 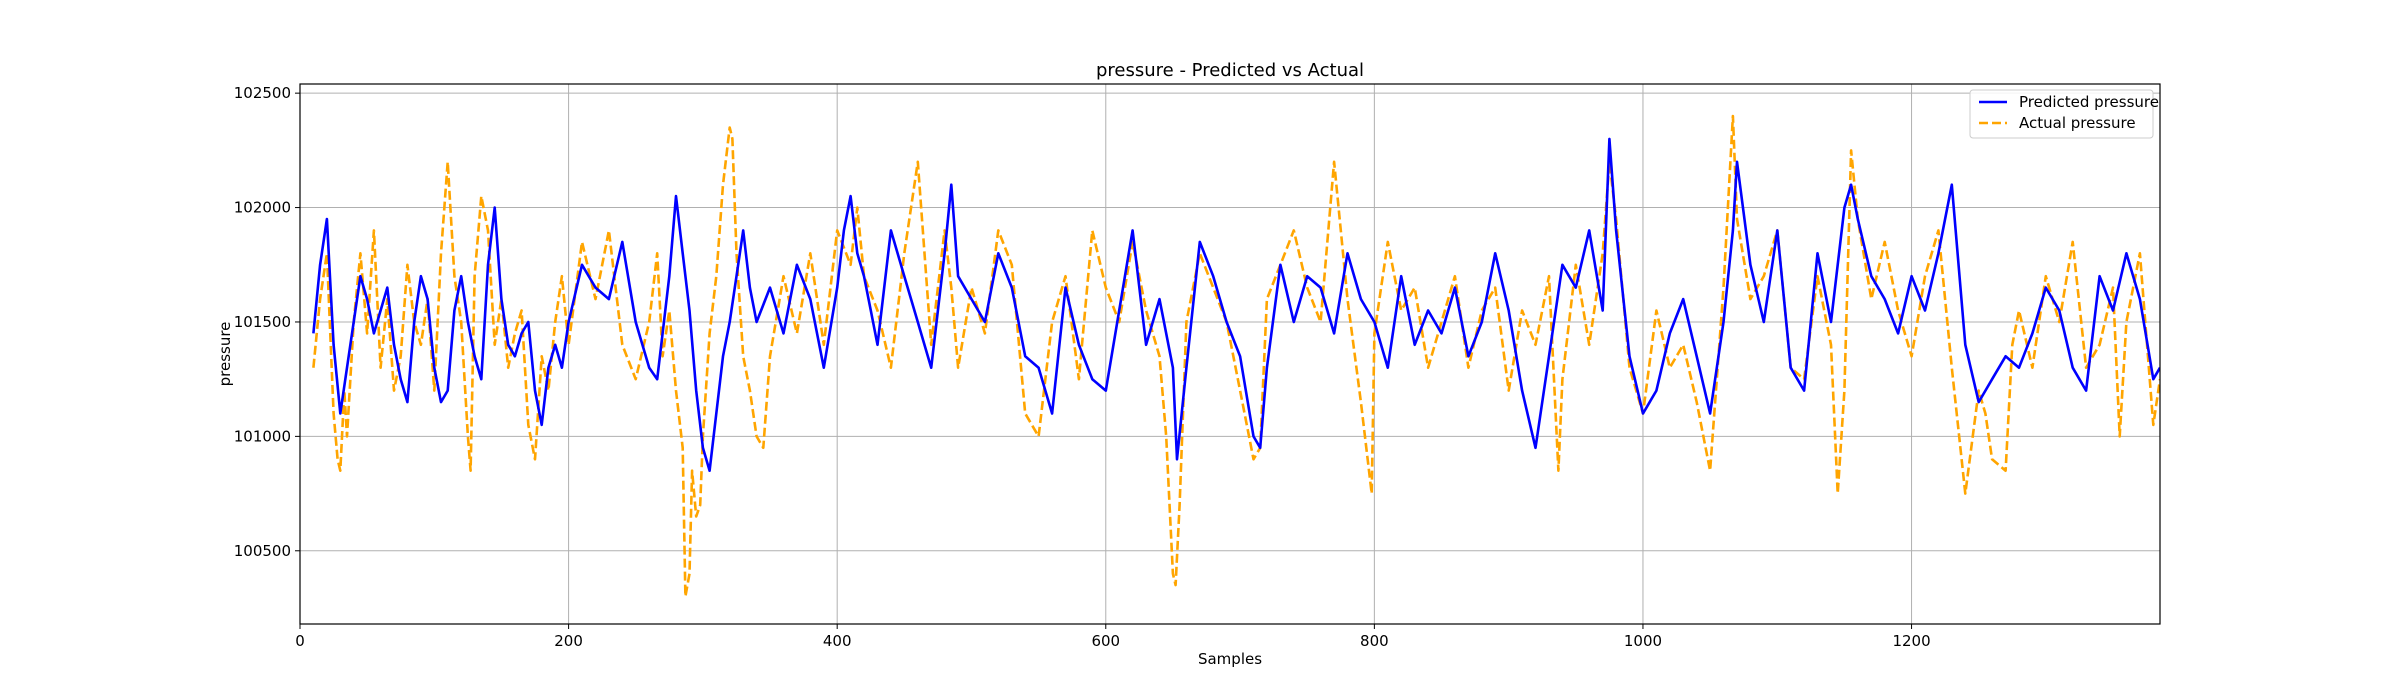 I want to click on legend-label-predicted: Predicted pressure, so click(x=2089, y=102).